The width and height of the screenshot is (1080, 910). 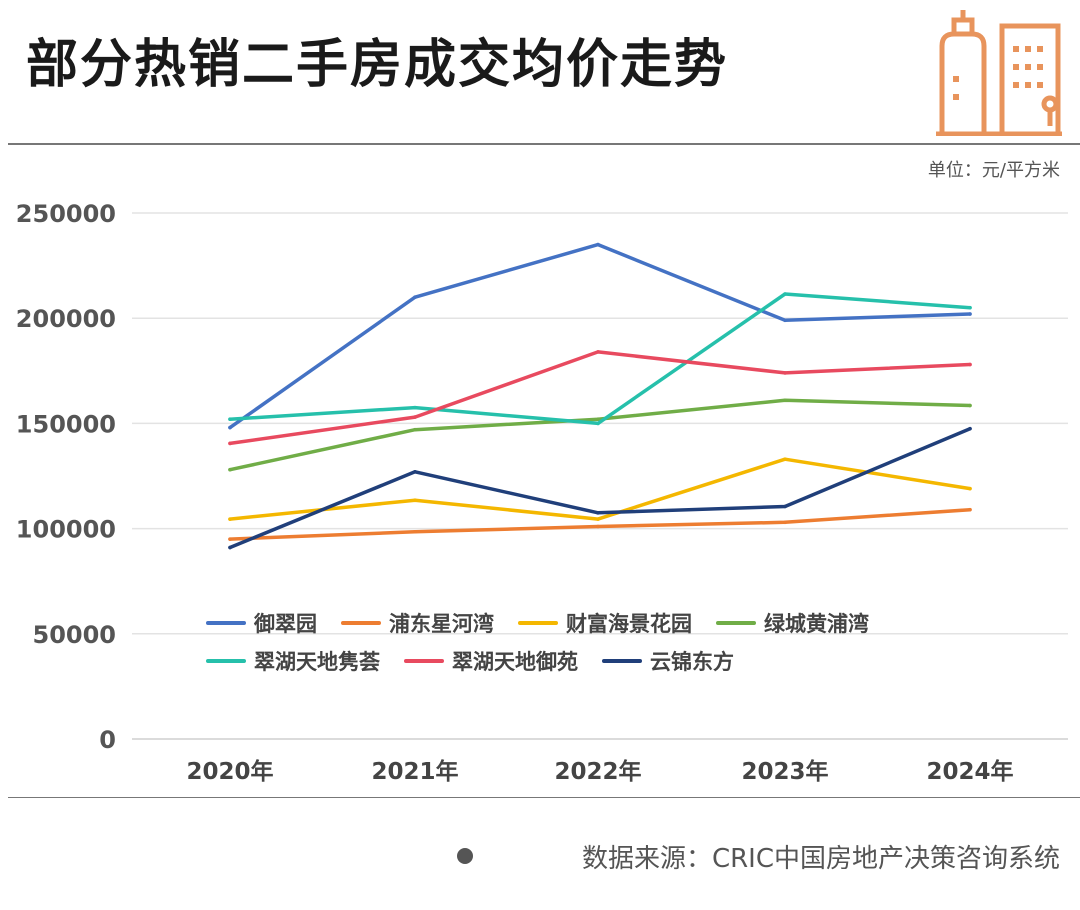 What do you see at coordinates (784, 771) in the screenshot?
I see `x-tick-label: 2023年` at bounding box center [784, 771].